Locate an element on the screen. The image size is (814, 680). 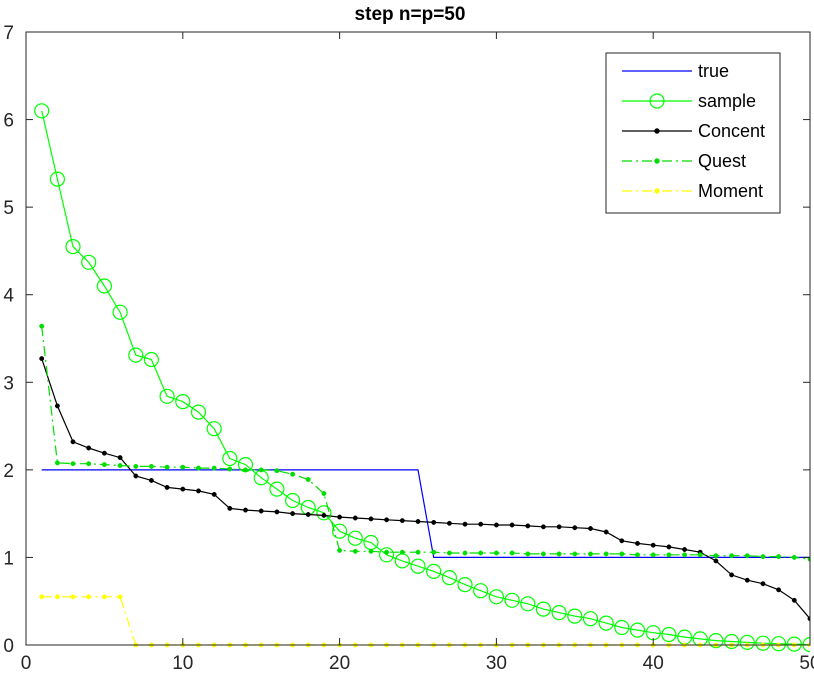
legend-box is located at coordinates (693, 133).